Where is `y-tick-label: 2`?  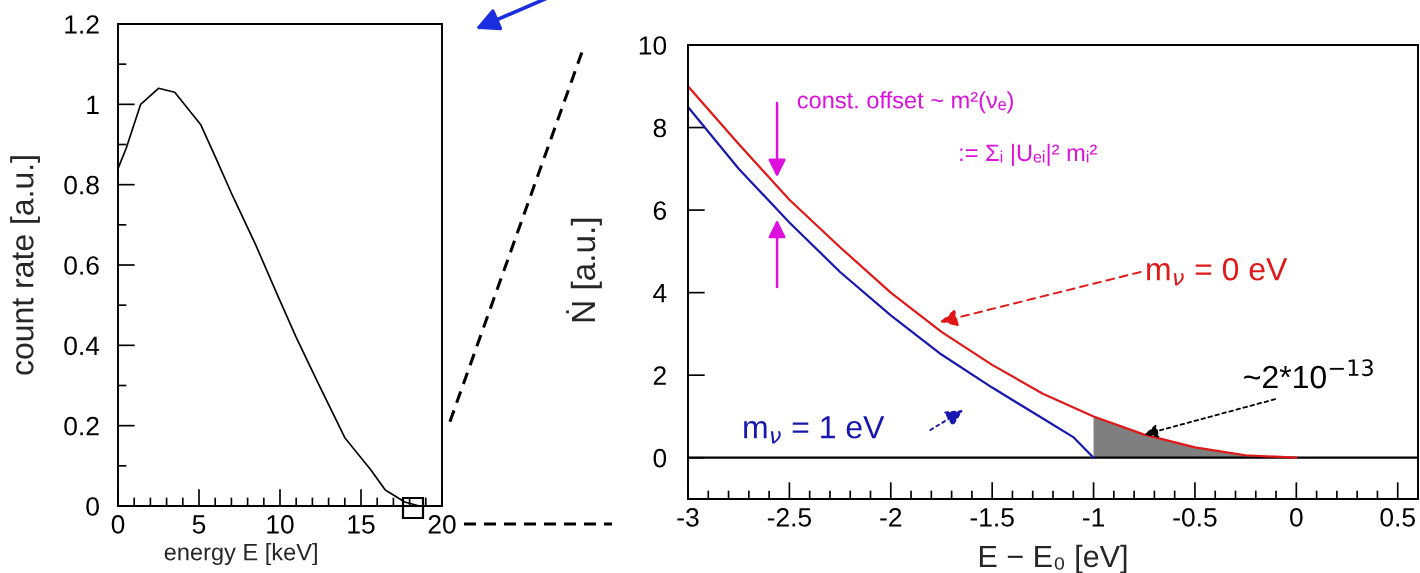 y-tick-label: 2 is located at coordinates (659, 375).